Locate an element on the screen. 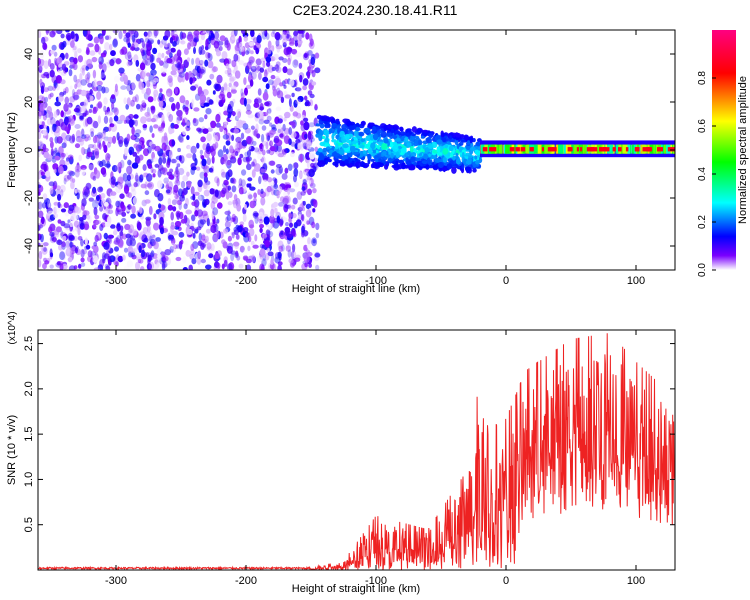  y-tick-label: 2.0 is located at coordinates (29, 388).